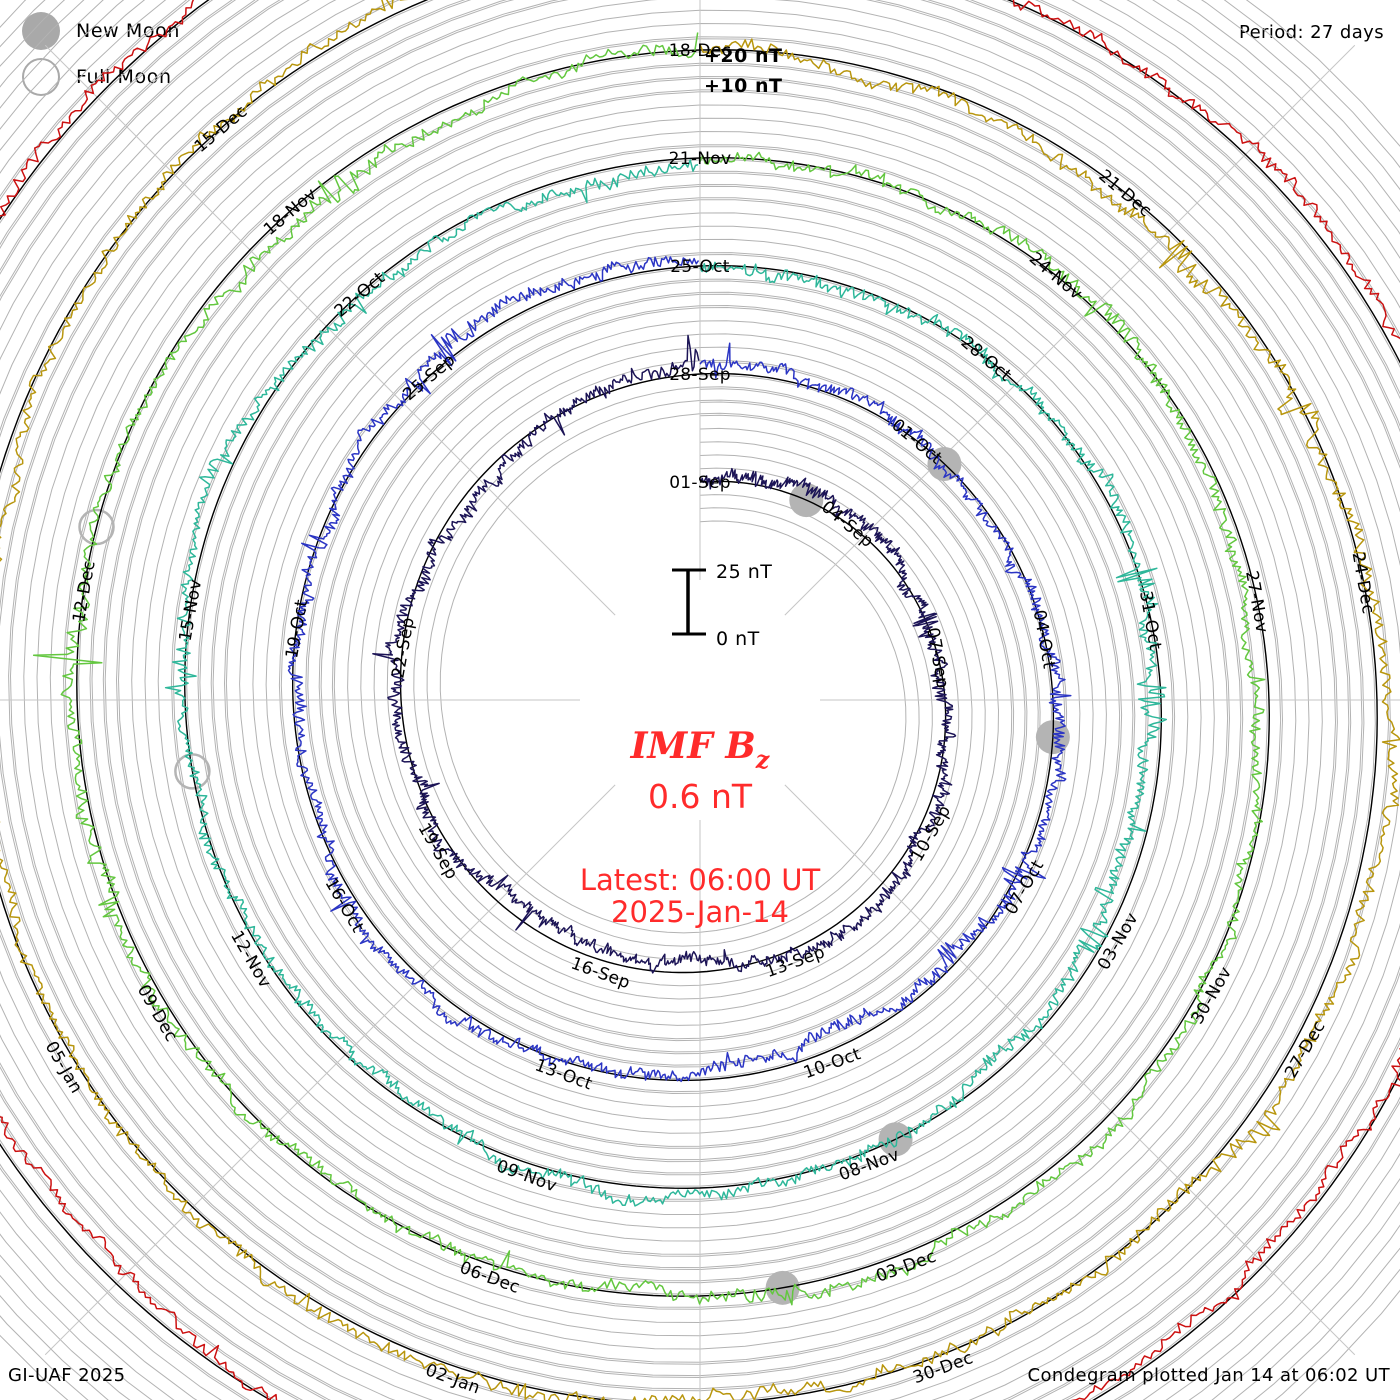 Image resolution: width=1400 pixels, height=1400 pixels. What do you see at coordinates (41, 31) in the screenshot?
I see `new-moon-icon` at bounding box center [41, 31].